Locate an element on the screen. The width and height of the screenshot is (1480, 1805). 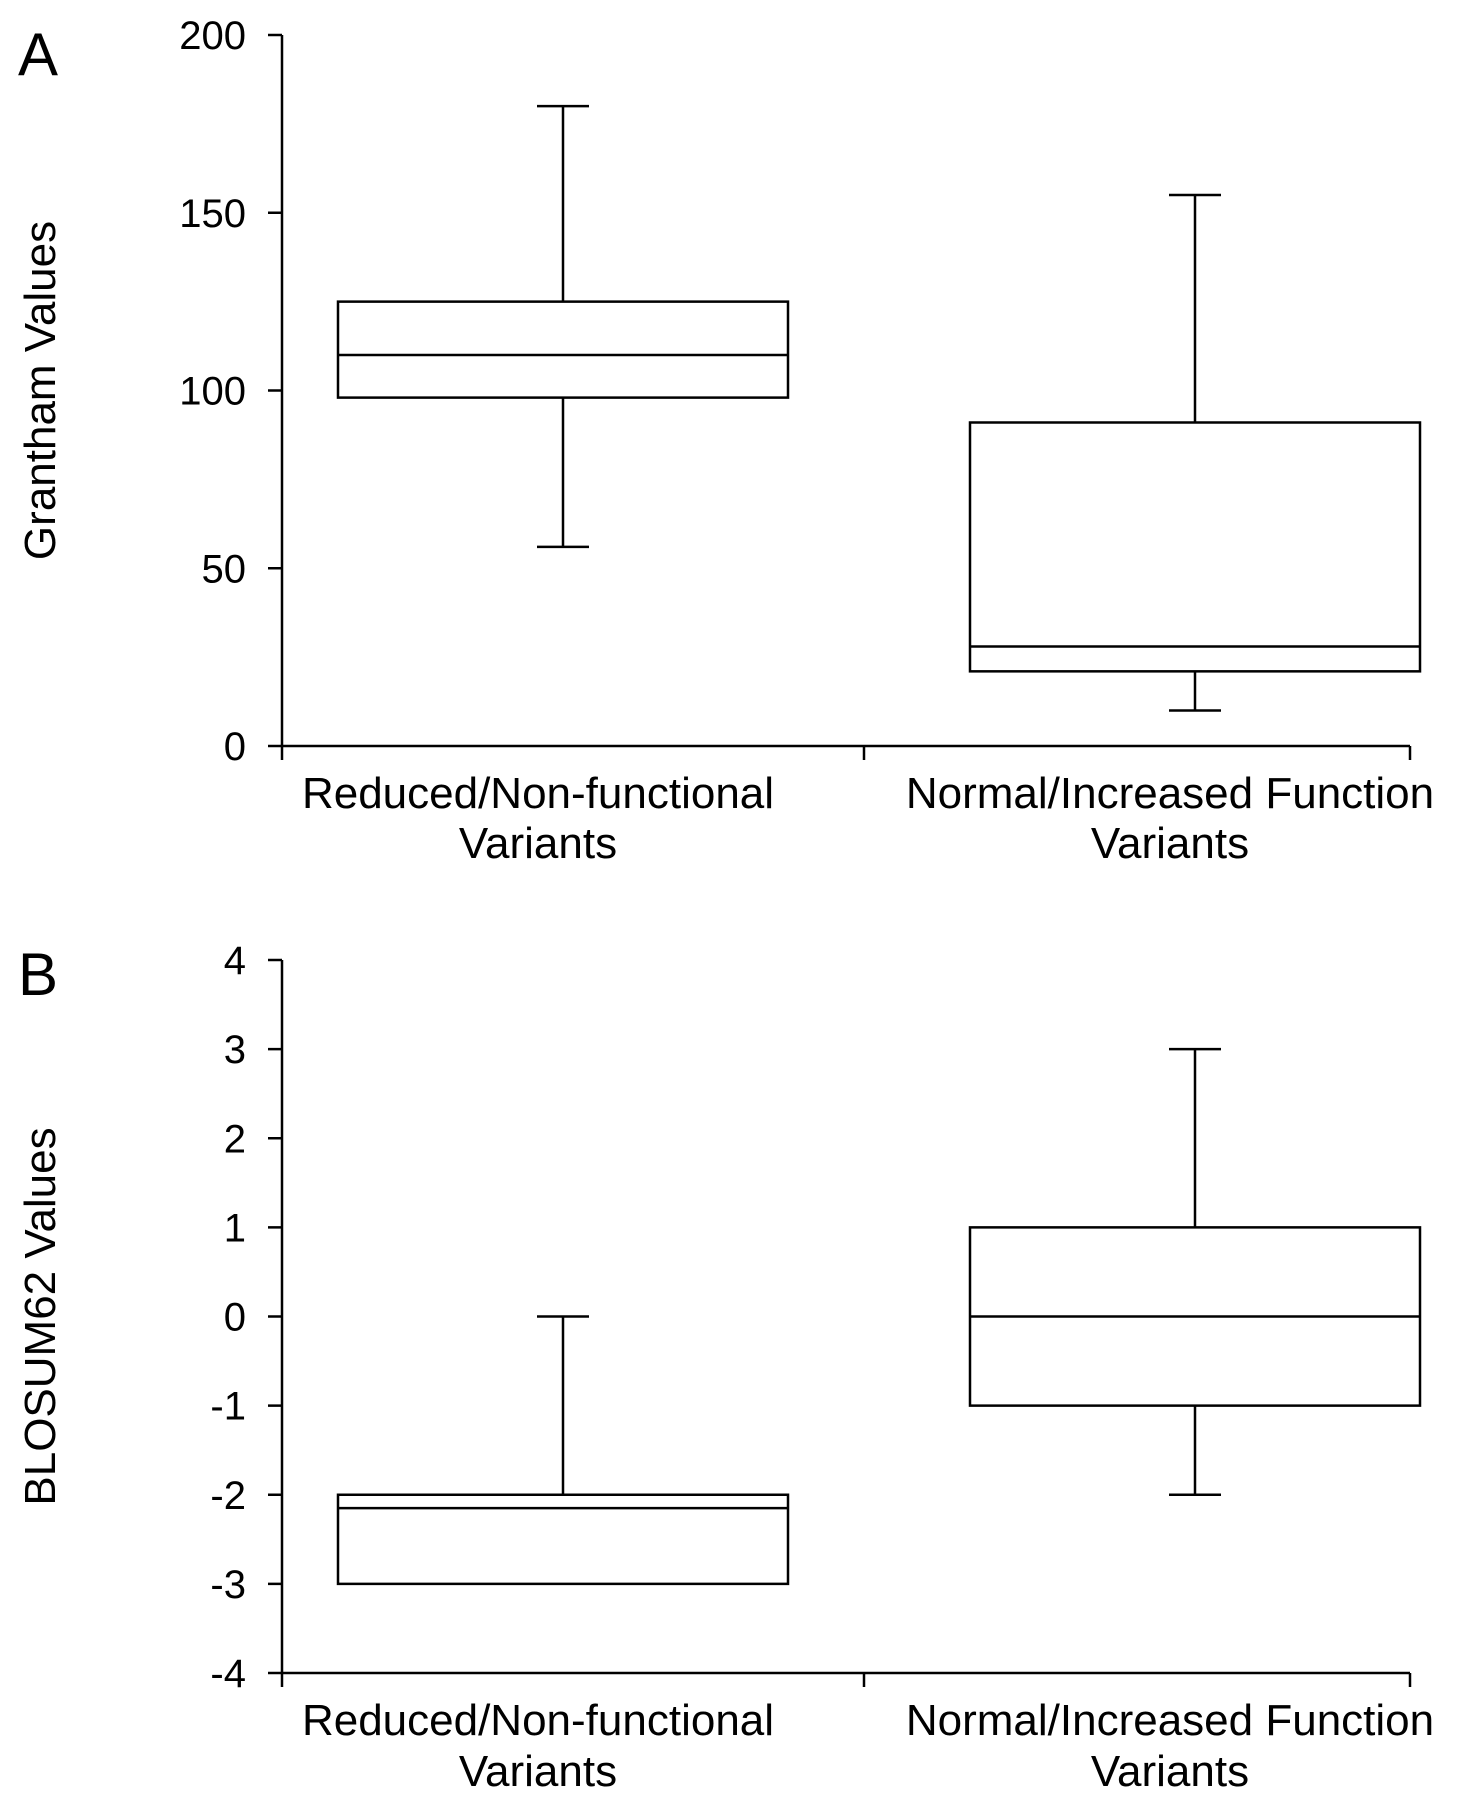
y-tick-label: -1 is located at coordinates (228, 1407).